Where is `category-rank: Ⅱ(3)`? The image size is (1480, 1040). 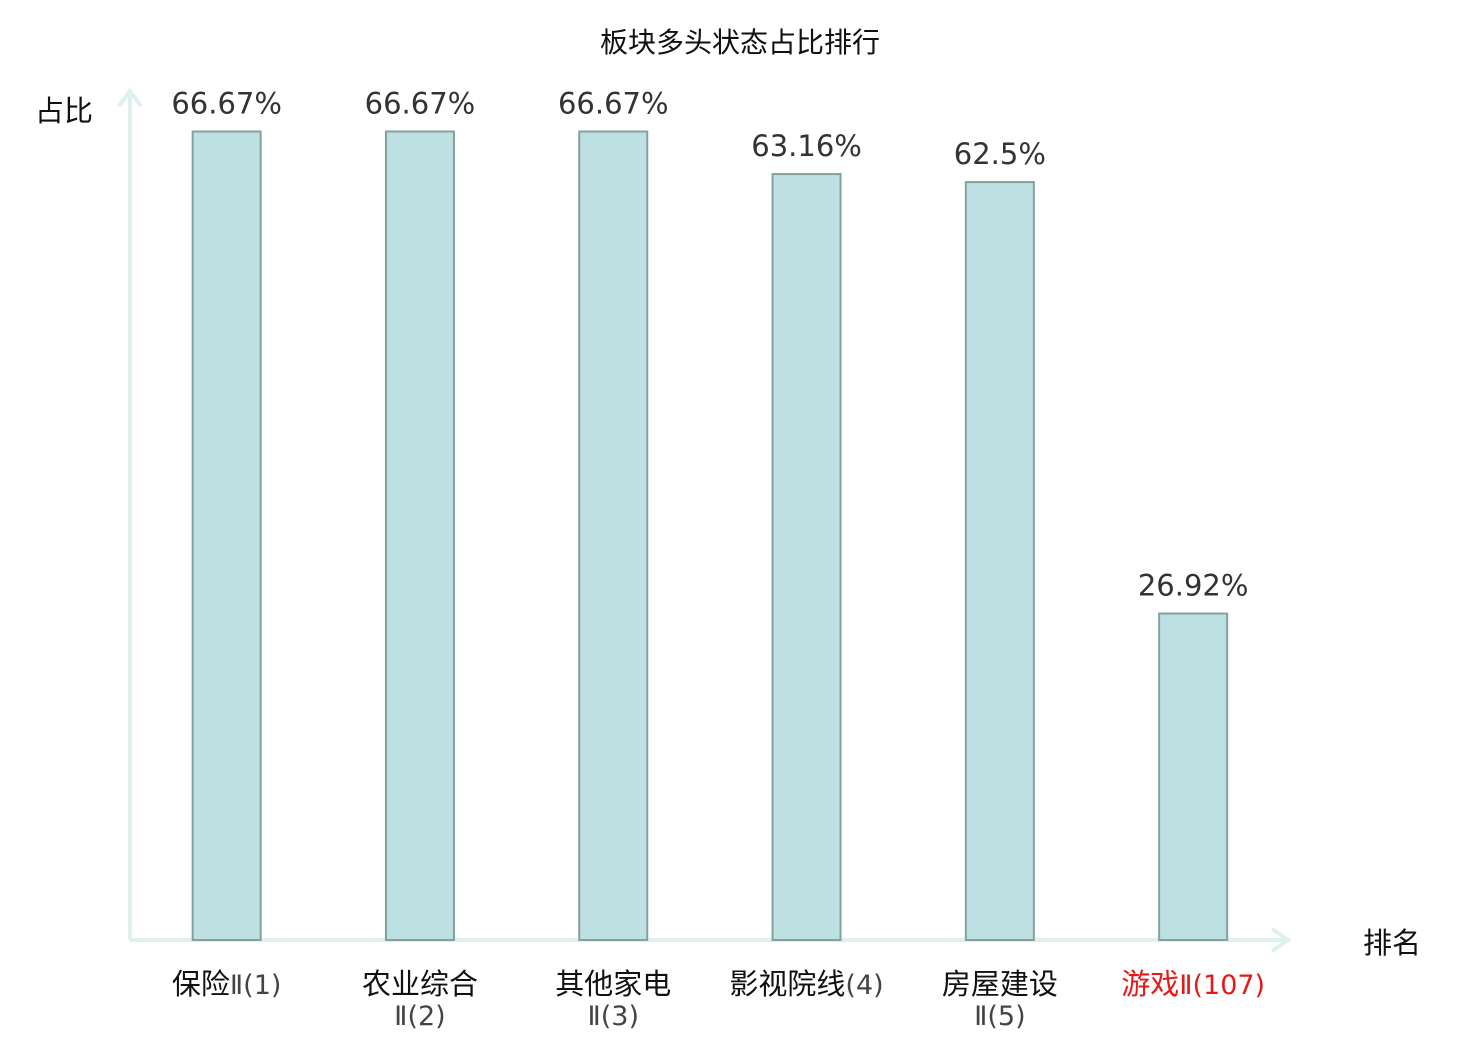 category-rank: Ⅱ(3) is located at coordinates (613, 1016).